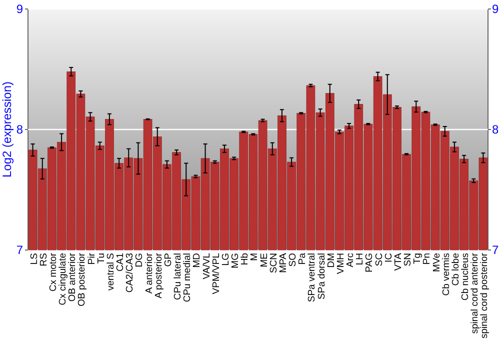 This screenshot has width=500, height=350. I want to click on x-tick-label: SPa dorsal, so click(322, 276).